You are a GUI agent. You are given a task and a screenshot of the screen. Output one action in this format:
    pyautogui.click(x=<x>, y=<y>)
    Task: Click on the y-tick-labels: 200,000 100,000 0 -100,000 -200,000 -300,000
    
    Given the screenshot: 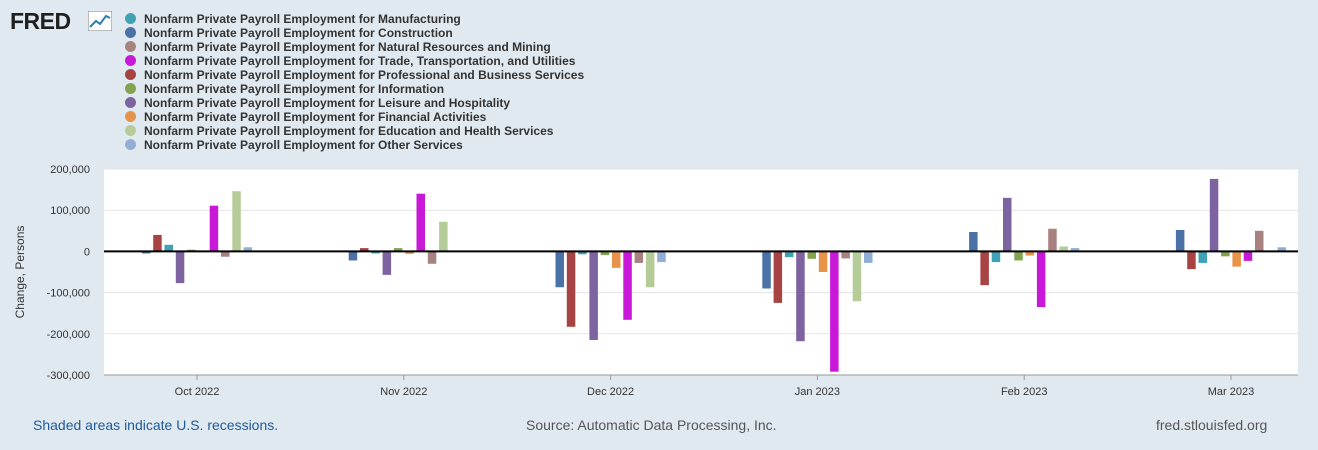 What is the action you would take?
    pyautogui.click(x=68, y=273)
    